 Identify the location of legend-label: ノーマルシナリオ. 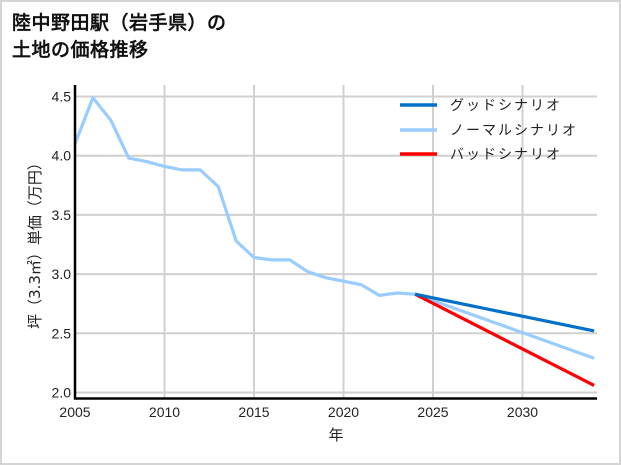
(514, 131).